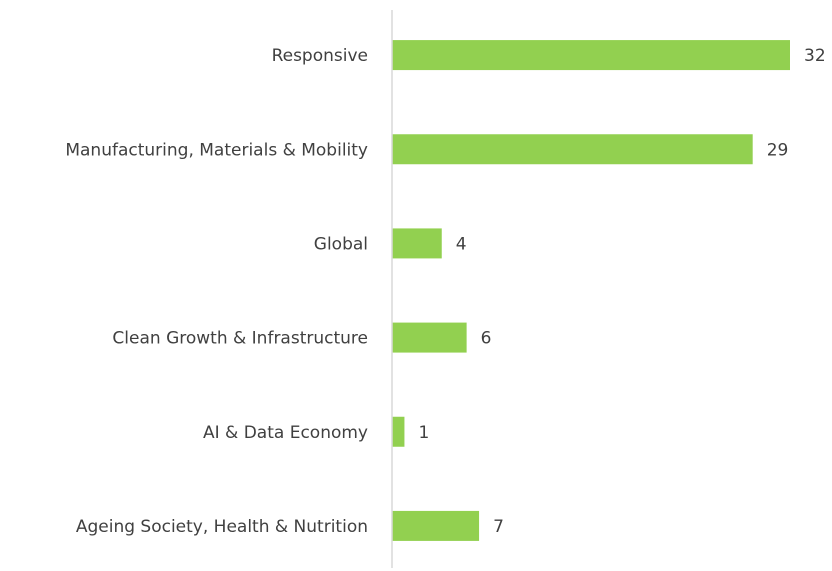 Image resolution: width=832 pixels, height=571 pixels. Describe the element at coordinates (423, 433) in the screenshot. I see `data-label: 1` at that location.